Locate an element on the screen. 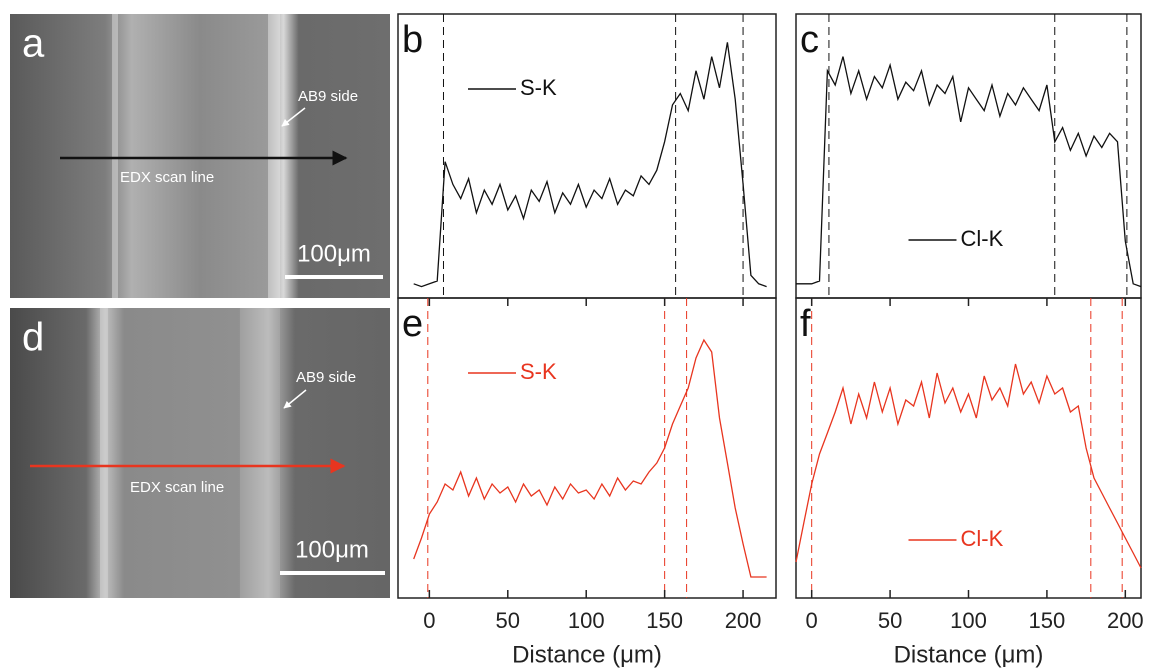 This screenshot has height=672, width=1150. sem-image-d: d AB9 side EDX scan line 100μm is located at coordinates (200, 453).